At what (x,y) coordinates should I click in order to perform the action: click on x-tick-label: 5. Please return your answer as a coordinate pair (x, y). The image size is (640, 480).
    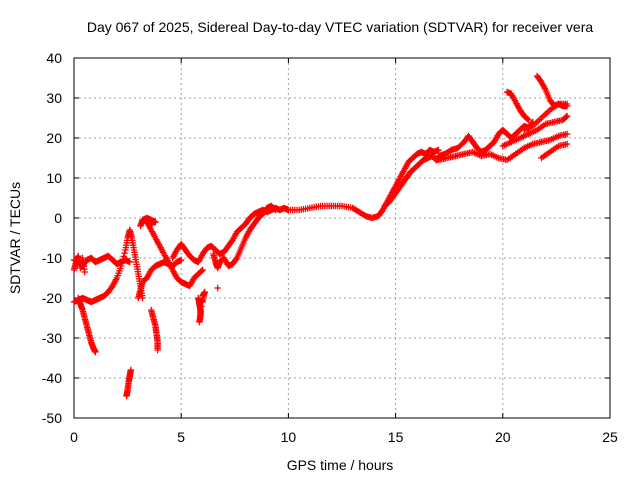
    Looking at the image, I should click on (181, 437).